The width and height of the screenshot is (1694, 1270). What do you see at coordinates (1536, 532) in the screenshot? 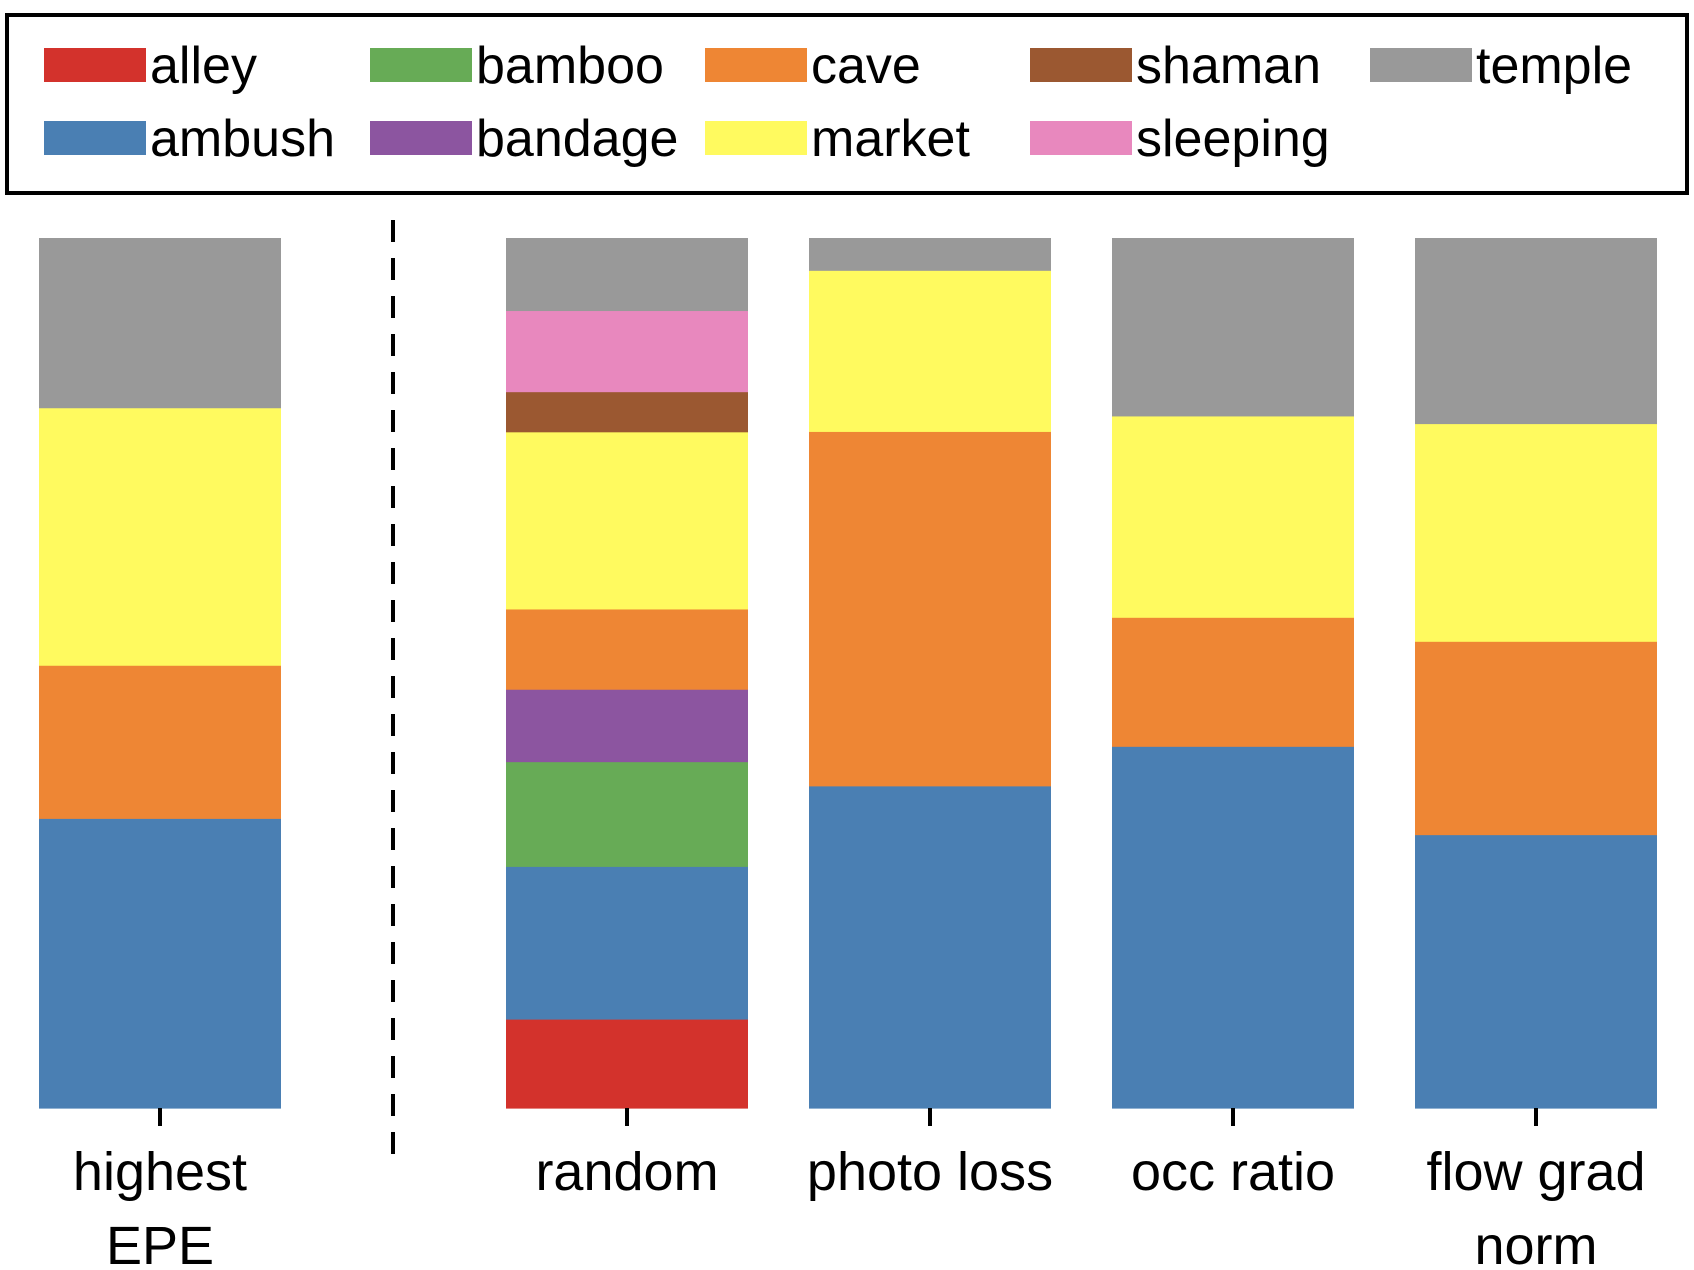
I see `bar-segment-flow-grad-norm-market` at bounding box center [1536, 532].